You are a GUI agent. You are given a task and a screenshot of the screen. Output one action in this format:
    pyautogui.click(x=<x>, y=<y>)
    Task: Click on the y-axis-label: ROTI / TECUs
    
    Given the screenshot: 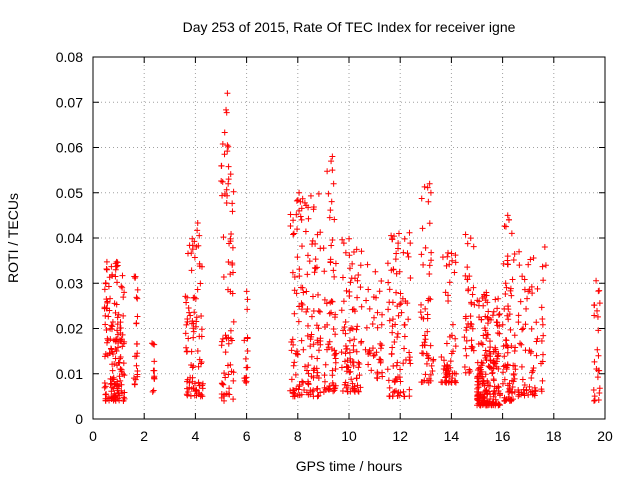 What is the action you would take?
    pyautogui.click(x=13, y=238)
    